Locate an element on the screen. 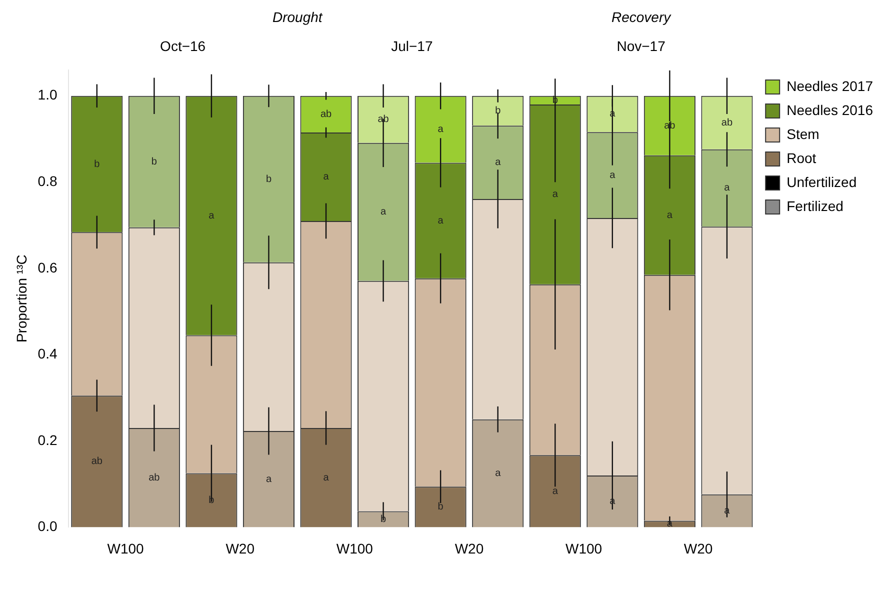 This screenshot has height=592, width=888. text: Recovery is located at coordinates (641, 16).